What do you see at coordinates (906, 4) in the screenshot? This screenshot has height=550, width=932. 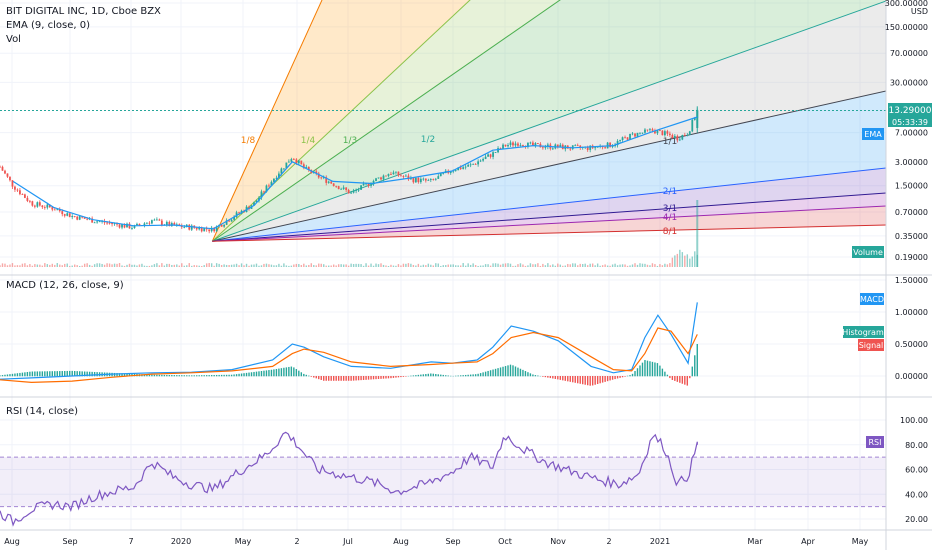 I see `price-tick-label: 300.00000` at bounding box center [906, 4].